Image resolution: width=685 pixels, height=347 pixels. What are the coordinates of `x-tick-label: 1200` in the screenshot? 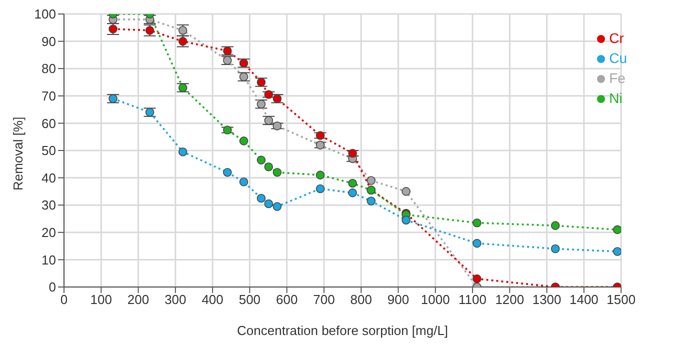 It's located at (509, 300).